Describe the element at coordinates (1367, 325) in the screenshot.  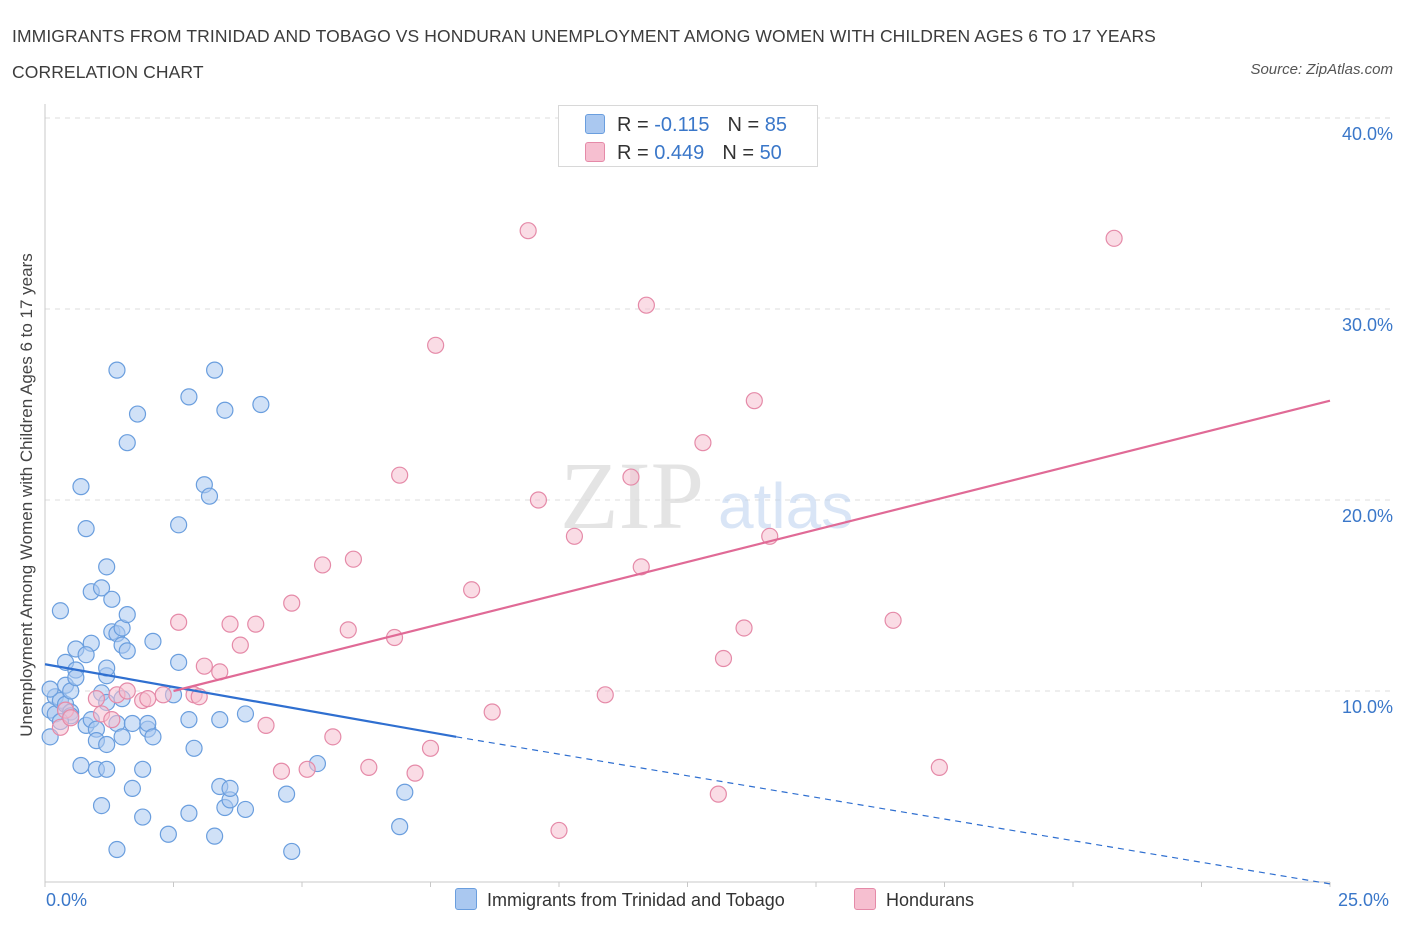
I see `y-tick-label-30: 30.0%` at that location.